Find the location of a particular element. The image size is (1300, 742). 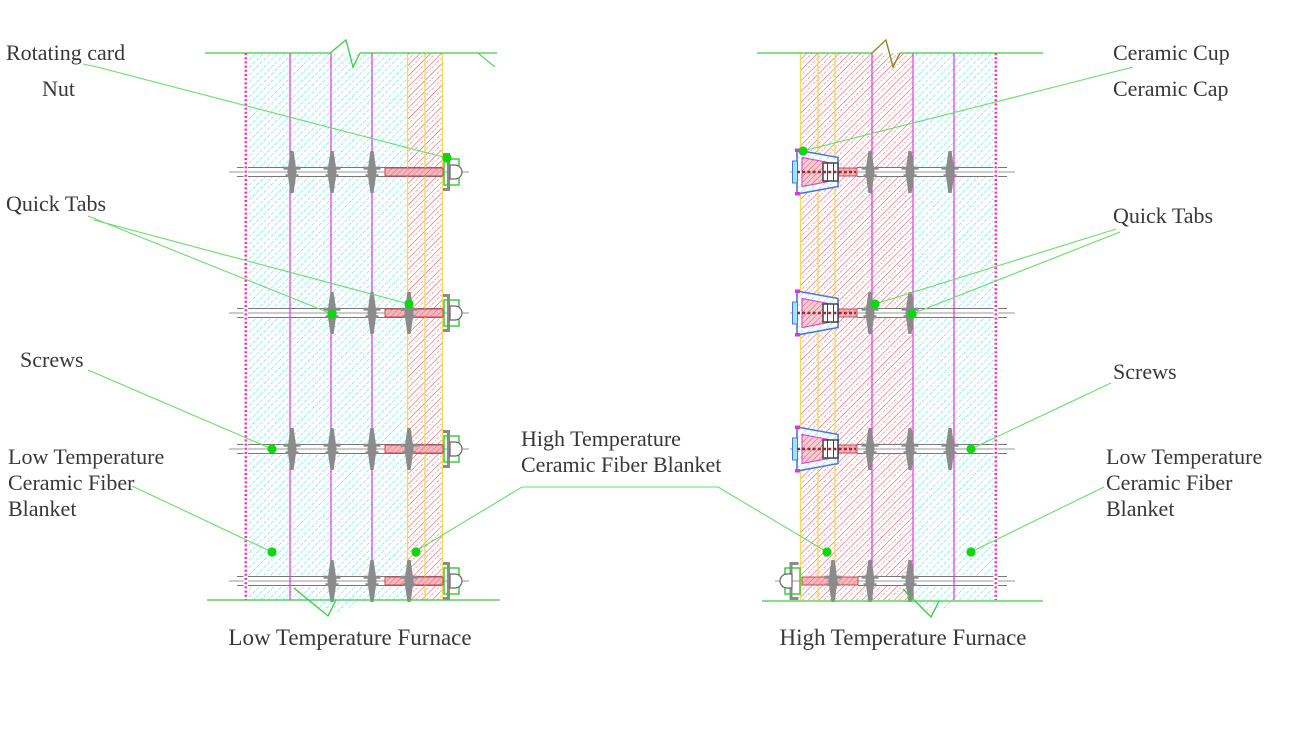

ceramic-cups is located at coordinates (824, 310).